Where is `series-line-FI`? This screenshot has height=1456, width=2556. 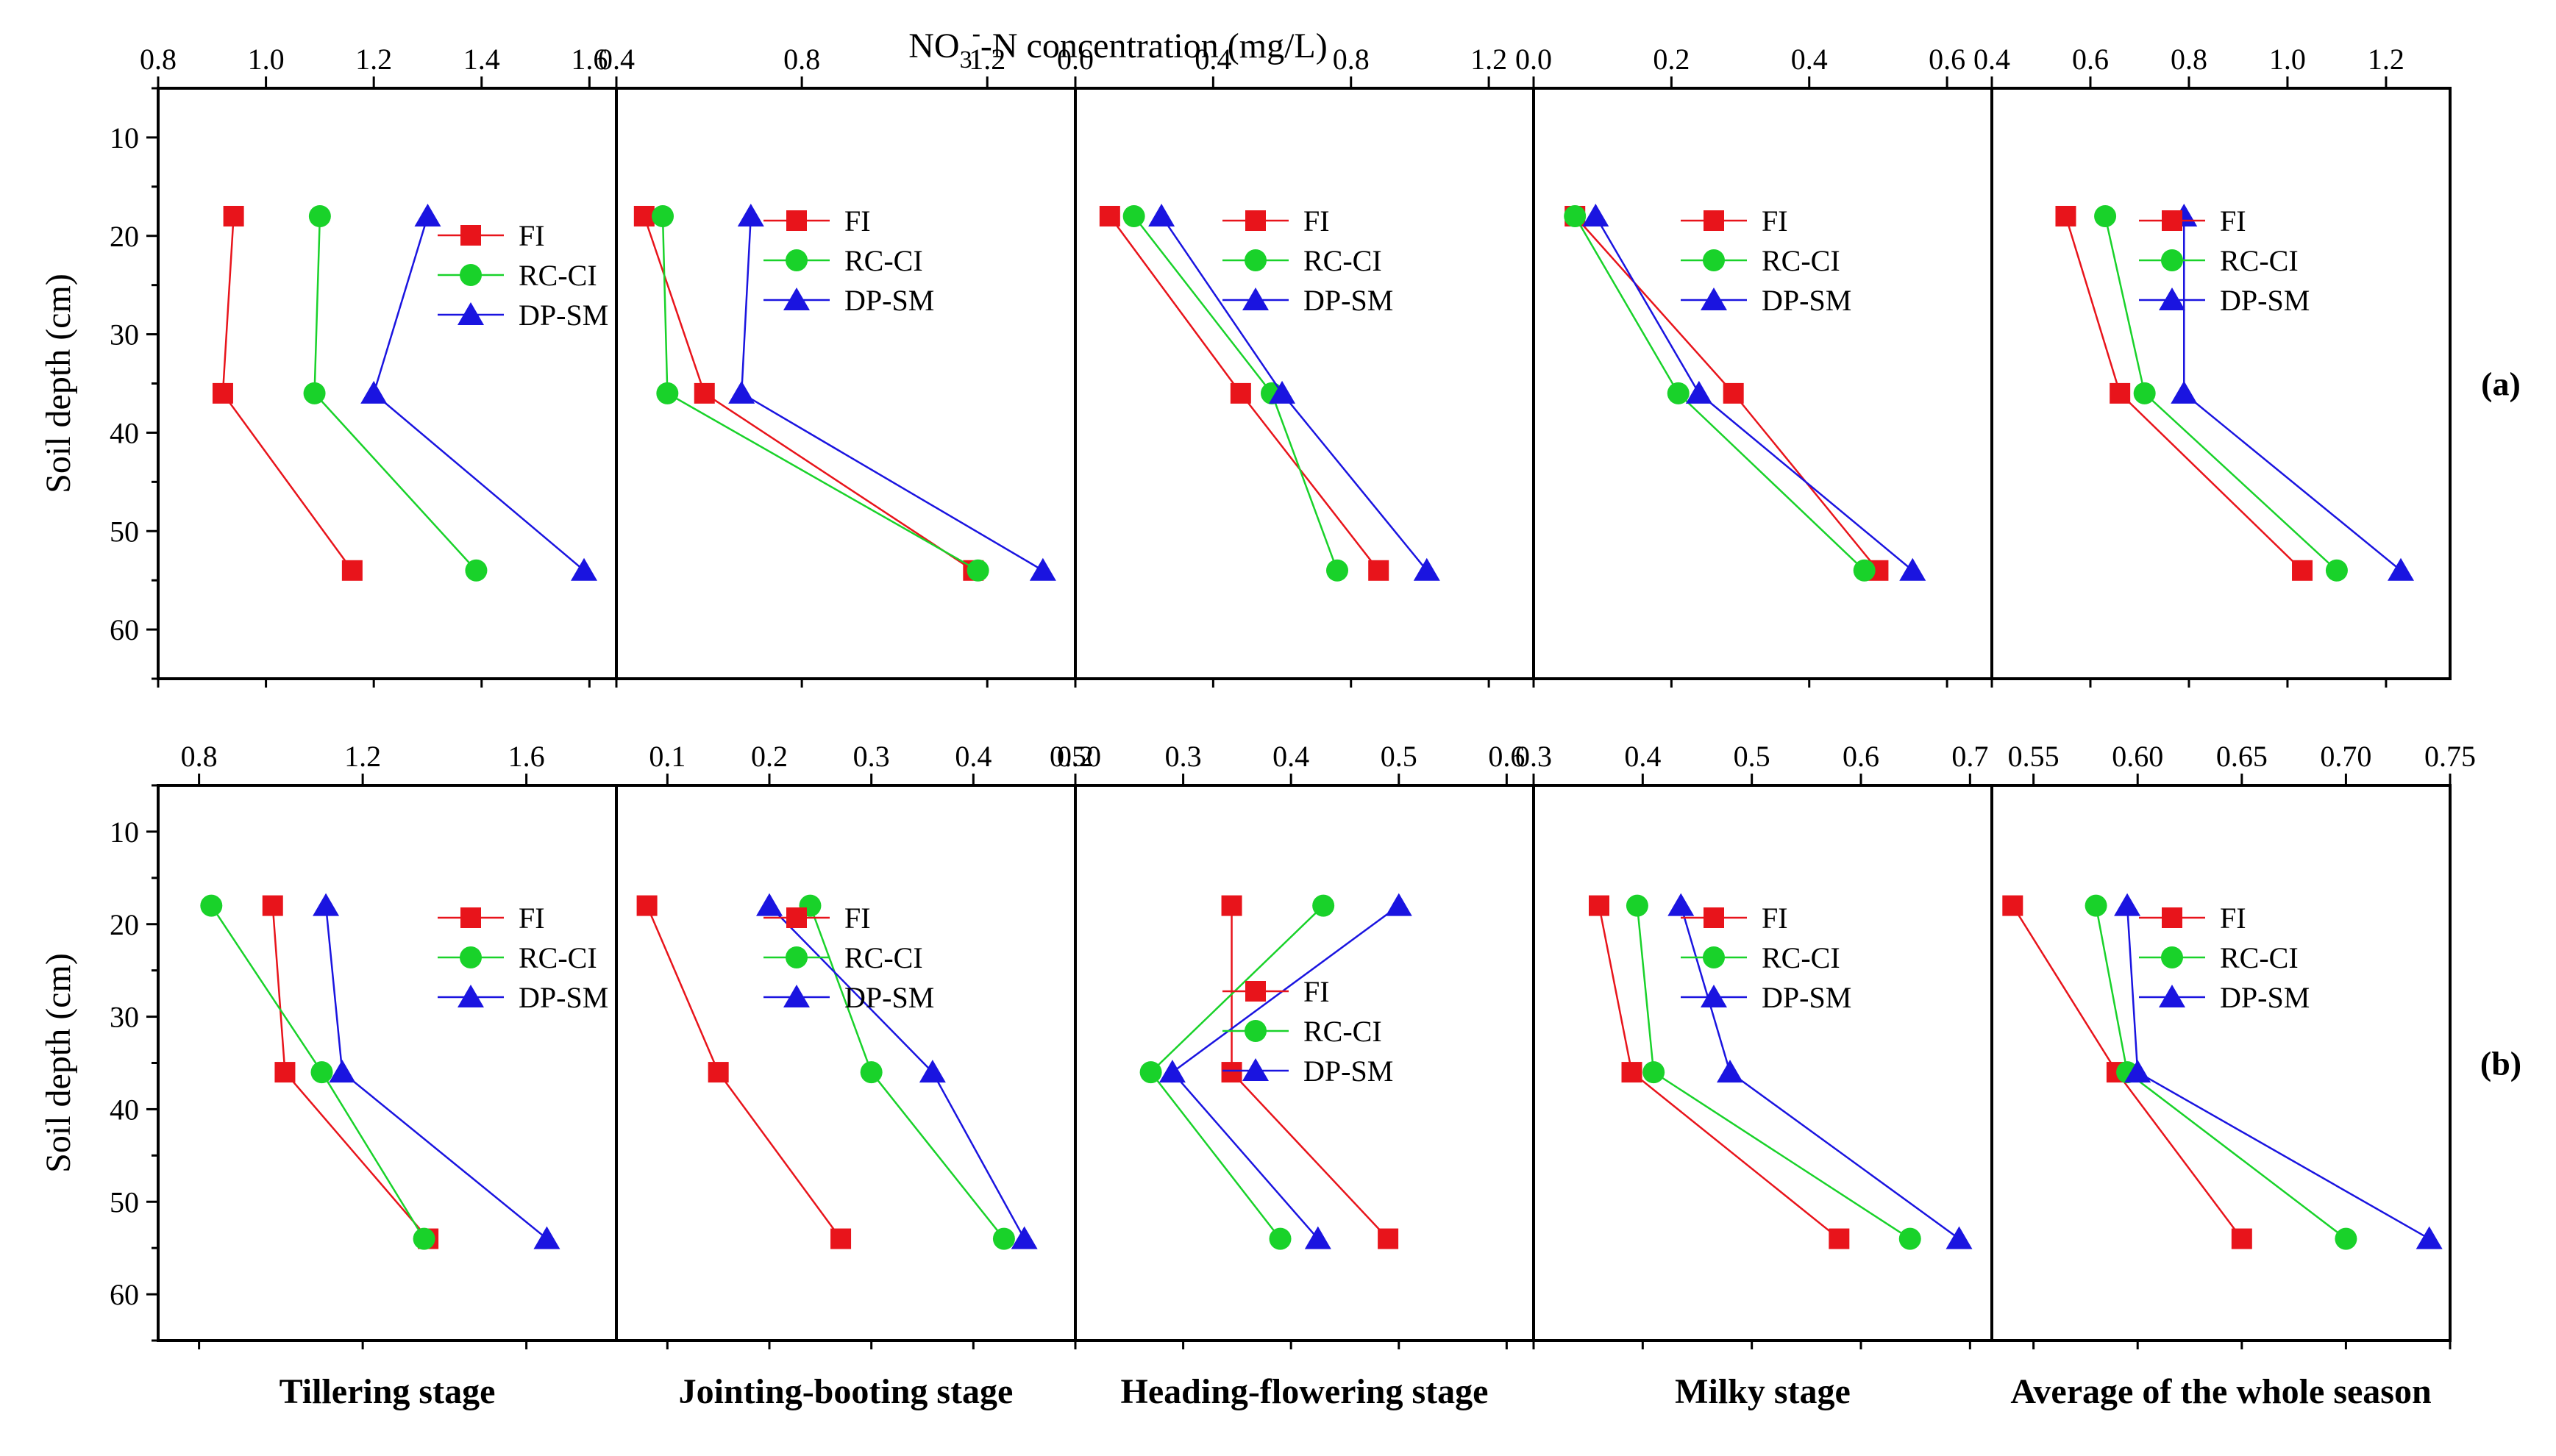
series-line-FI is located at coordinates (350, 1072).